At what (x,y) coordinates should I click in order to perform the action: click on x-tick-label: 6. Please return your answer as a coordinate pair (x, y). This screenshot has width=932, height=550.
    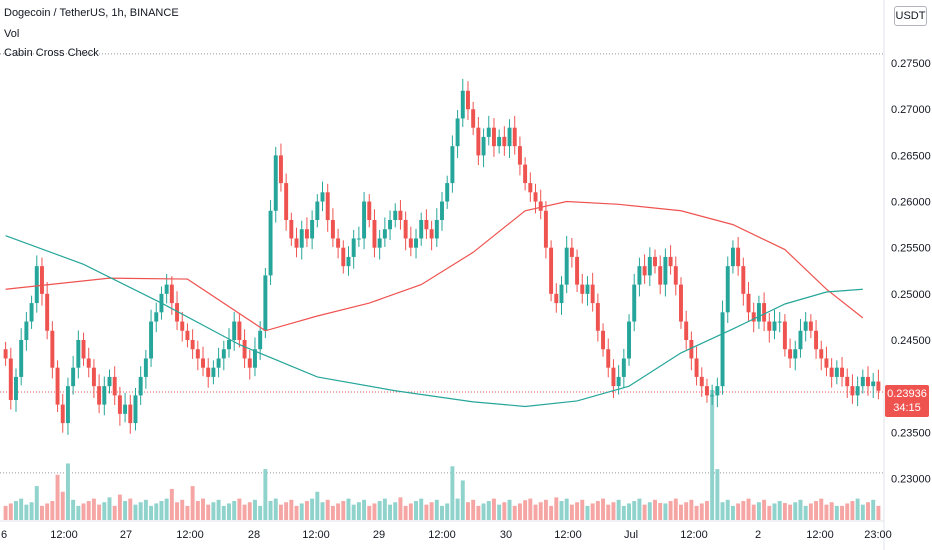
    Looking at the image, I should click on (4, 535).